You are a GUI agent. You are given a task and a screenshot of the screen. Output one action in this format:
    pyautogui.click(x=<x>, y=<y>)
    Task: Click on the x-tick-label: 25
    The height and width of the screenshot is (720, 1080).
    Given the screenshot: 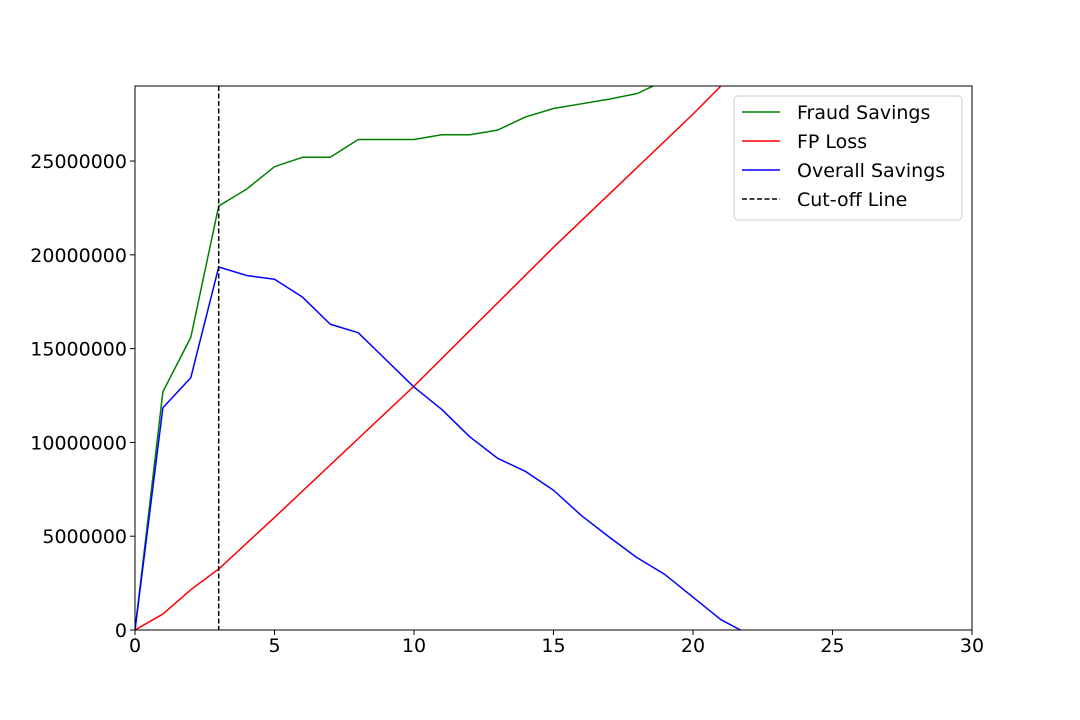 What is the action you would take?
    pyautogui.click(x=832, y=646)
    